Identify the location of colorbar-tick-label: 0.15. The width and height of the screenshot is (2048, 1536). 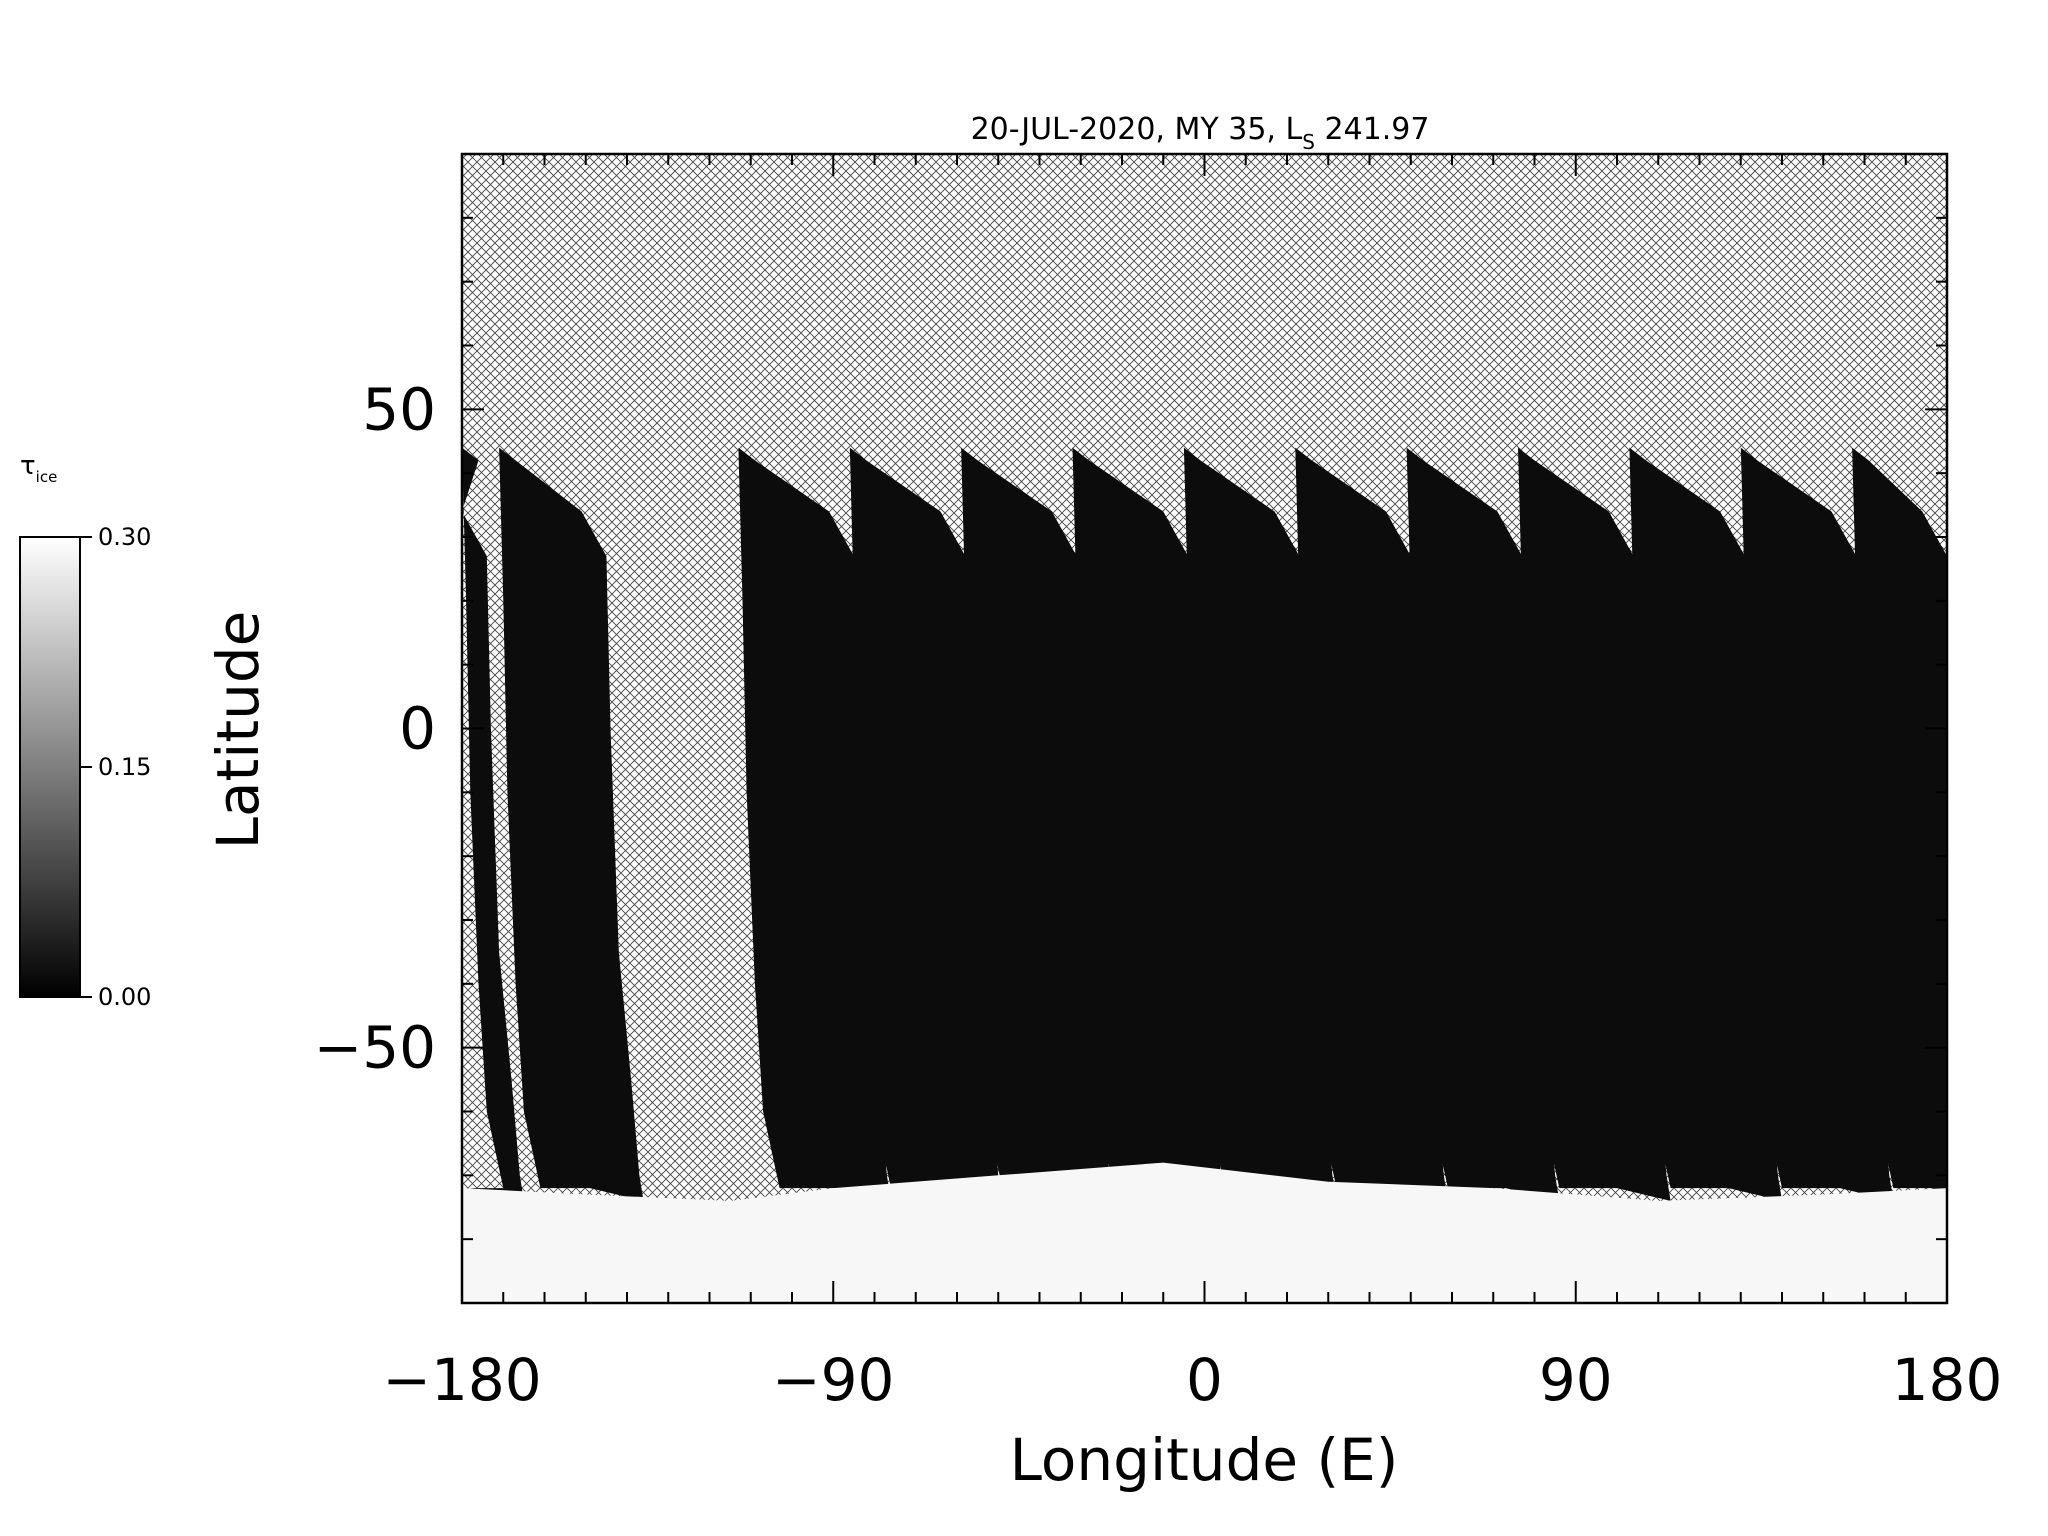
(124, 767).